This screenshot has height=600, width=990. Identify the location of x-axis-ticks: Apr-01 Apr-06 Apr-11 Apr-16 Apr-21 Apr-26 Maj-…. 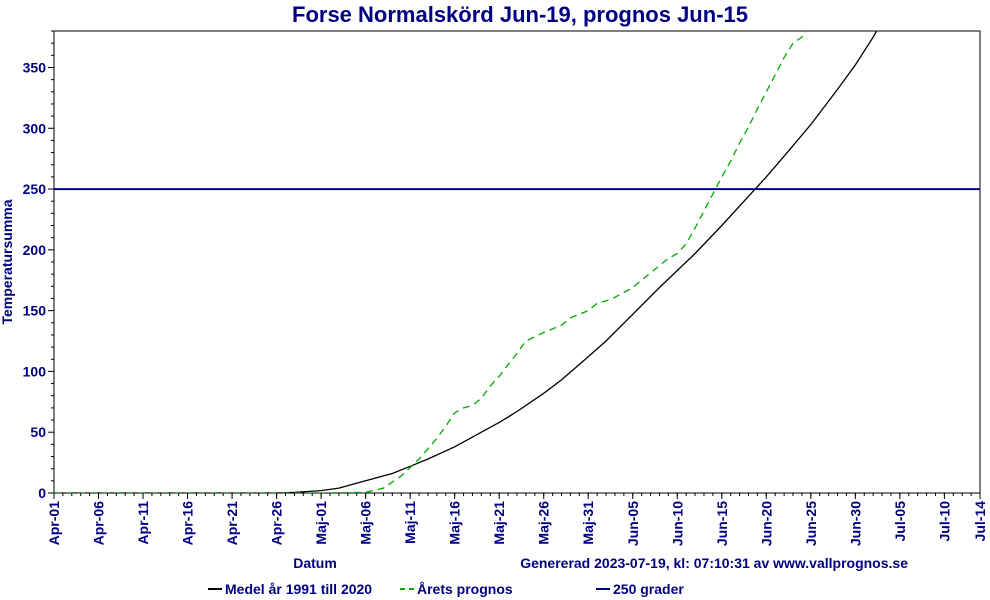
(517, 519).